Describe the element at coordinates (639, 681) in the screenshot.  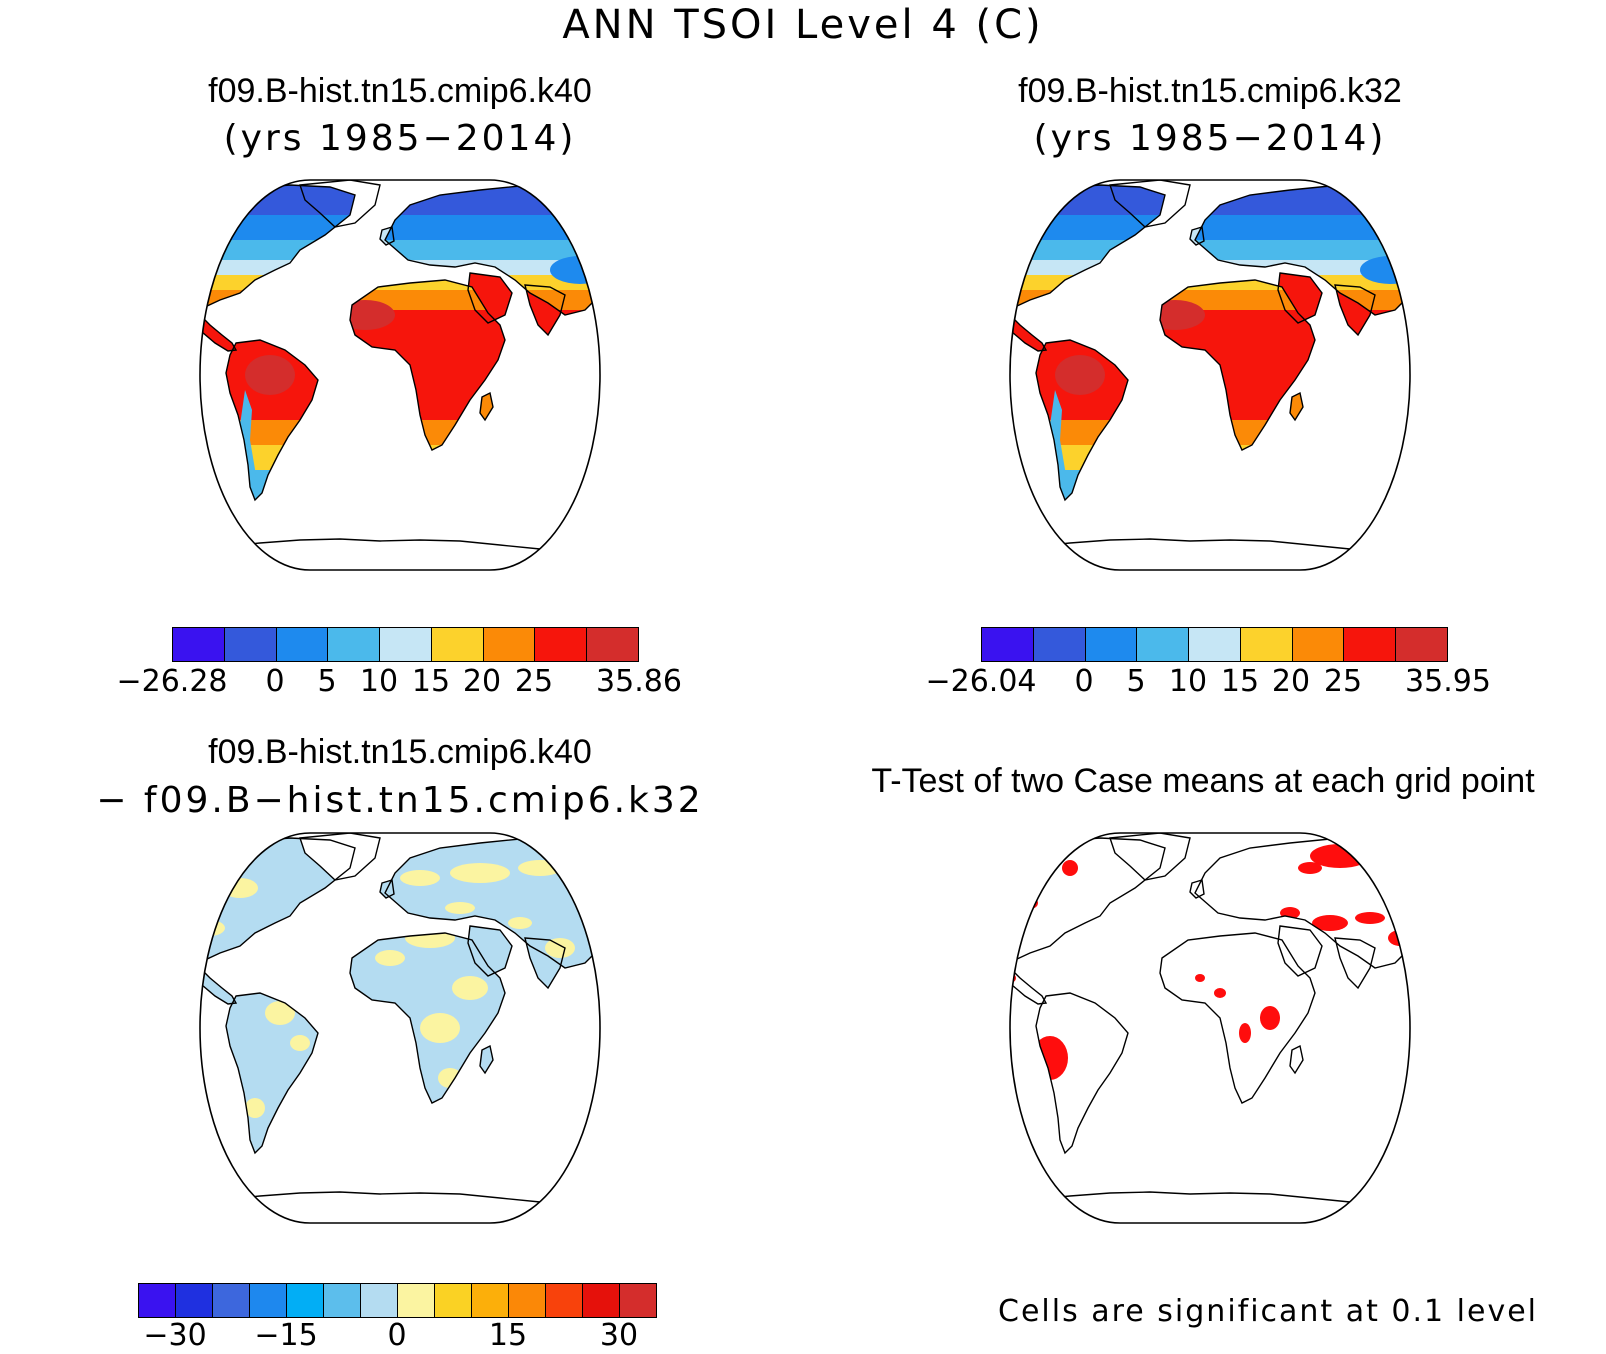
I see `panel1-colorbar-tick-label: 35.86` at that location.